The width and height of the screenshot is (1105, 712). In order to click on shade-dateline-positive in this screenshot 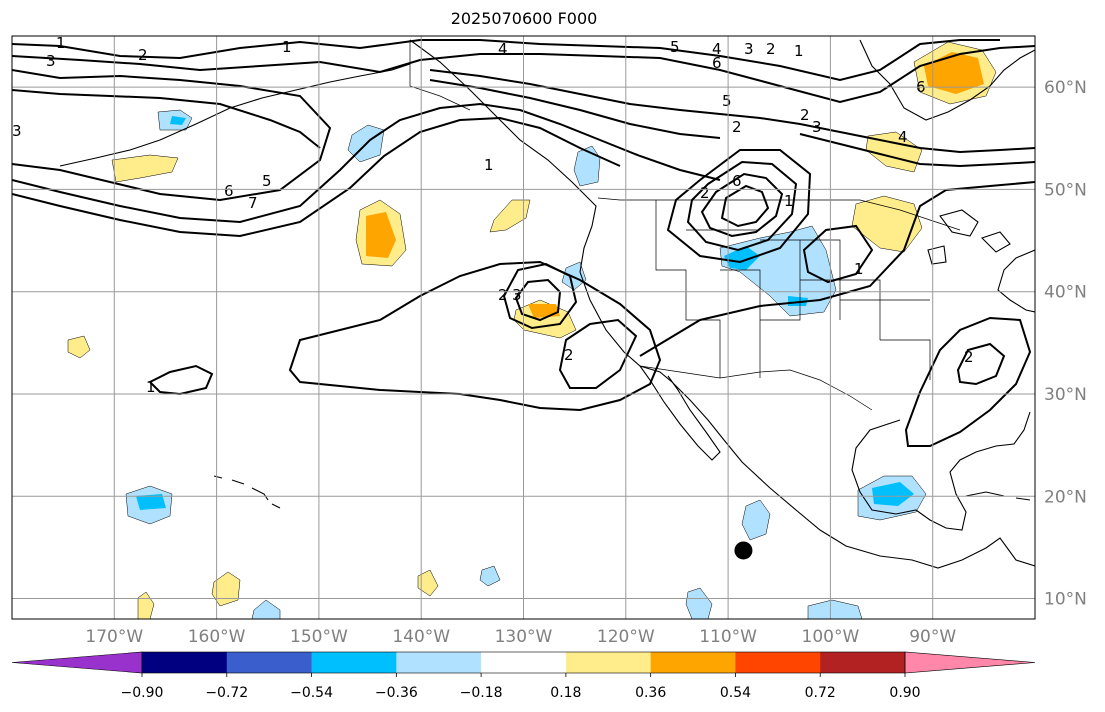, I will do `click(79, 347)`.